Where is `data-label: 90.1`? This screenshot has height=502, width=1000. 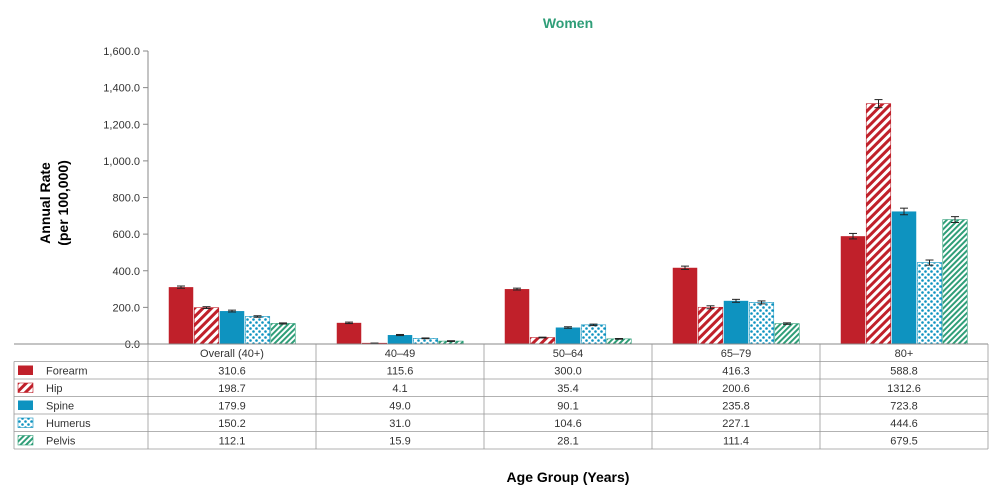 data-label: 90.1 is located at coordinates (567, 407).